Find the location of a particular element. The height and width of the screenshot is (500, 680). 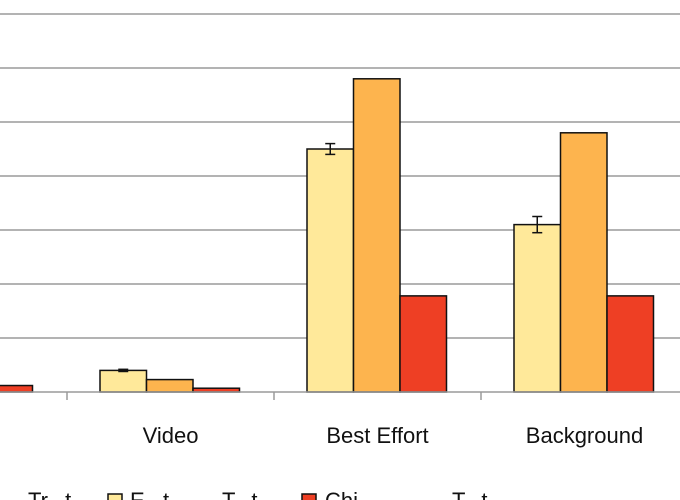

x-tick-label: Background is located at coordinates (584, 435).